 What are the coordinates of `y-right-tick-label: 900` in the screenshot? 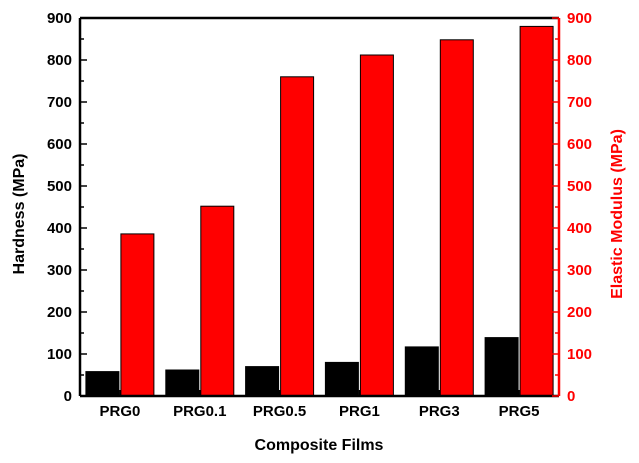 It's located at (579, 18).